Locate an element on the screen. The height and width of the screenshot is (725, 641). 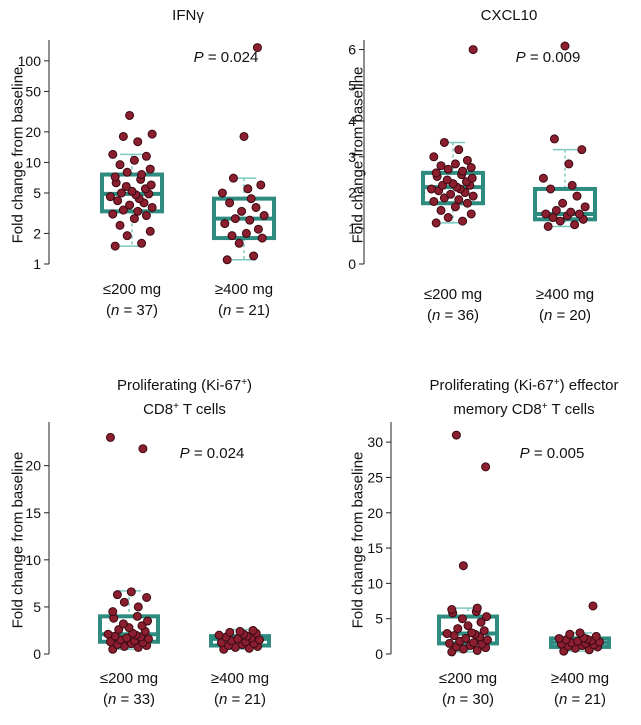
y-tick-label: 50 is located at coordinates (33, 91).